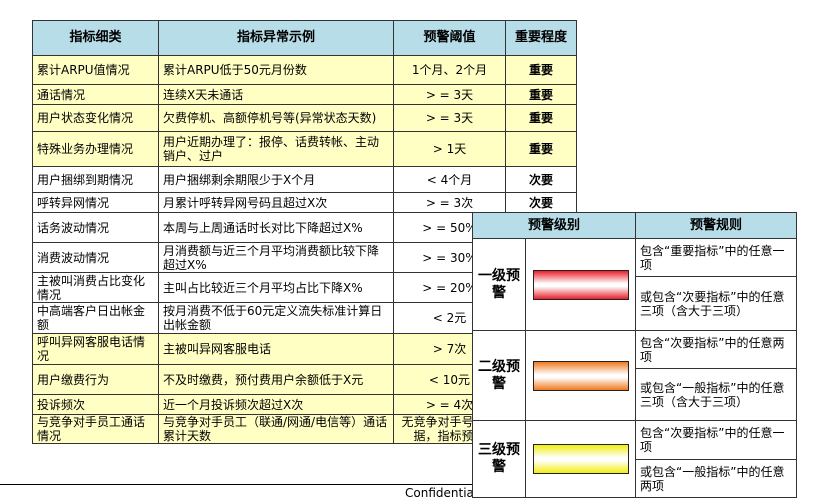 The height and width of the screenshot is (500, 819). Describe the element at coordinates (95, 202) in the screenshot. I see `cell-category: 呼转异网情况` at that location.